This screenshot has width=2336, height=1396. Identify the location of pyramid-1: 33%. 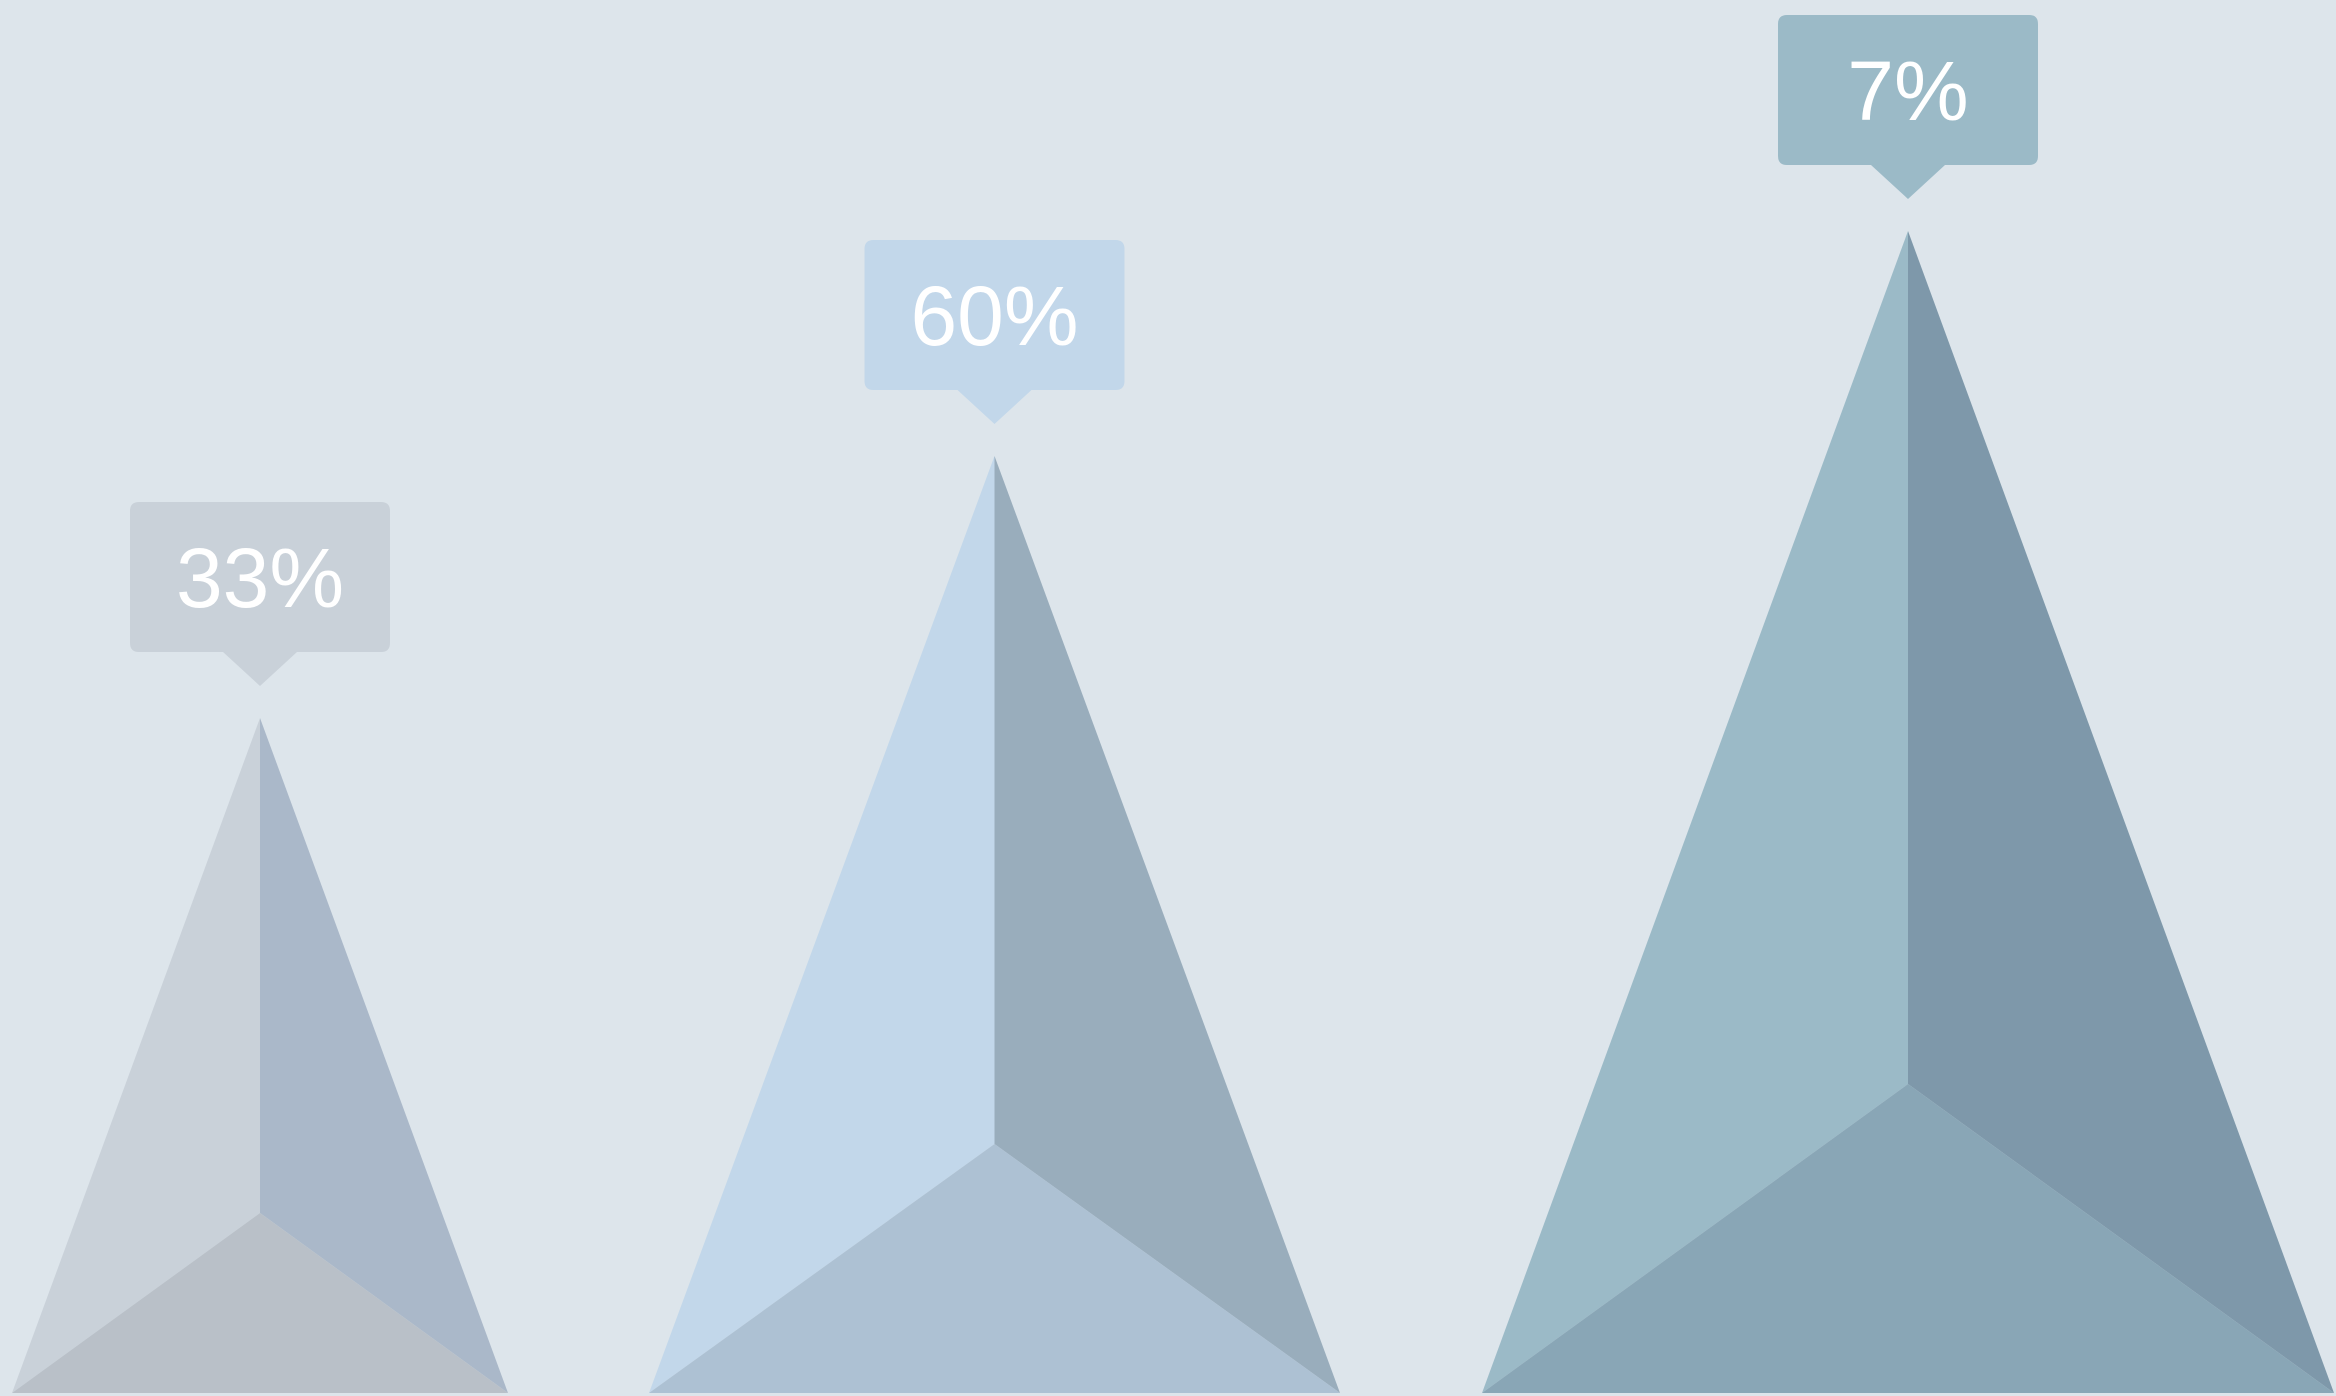
(260, 947).